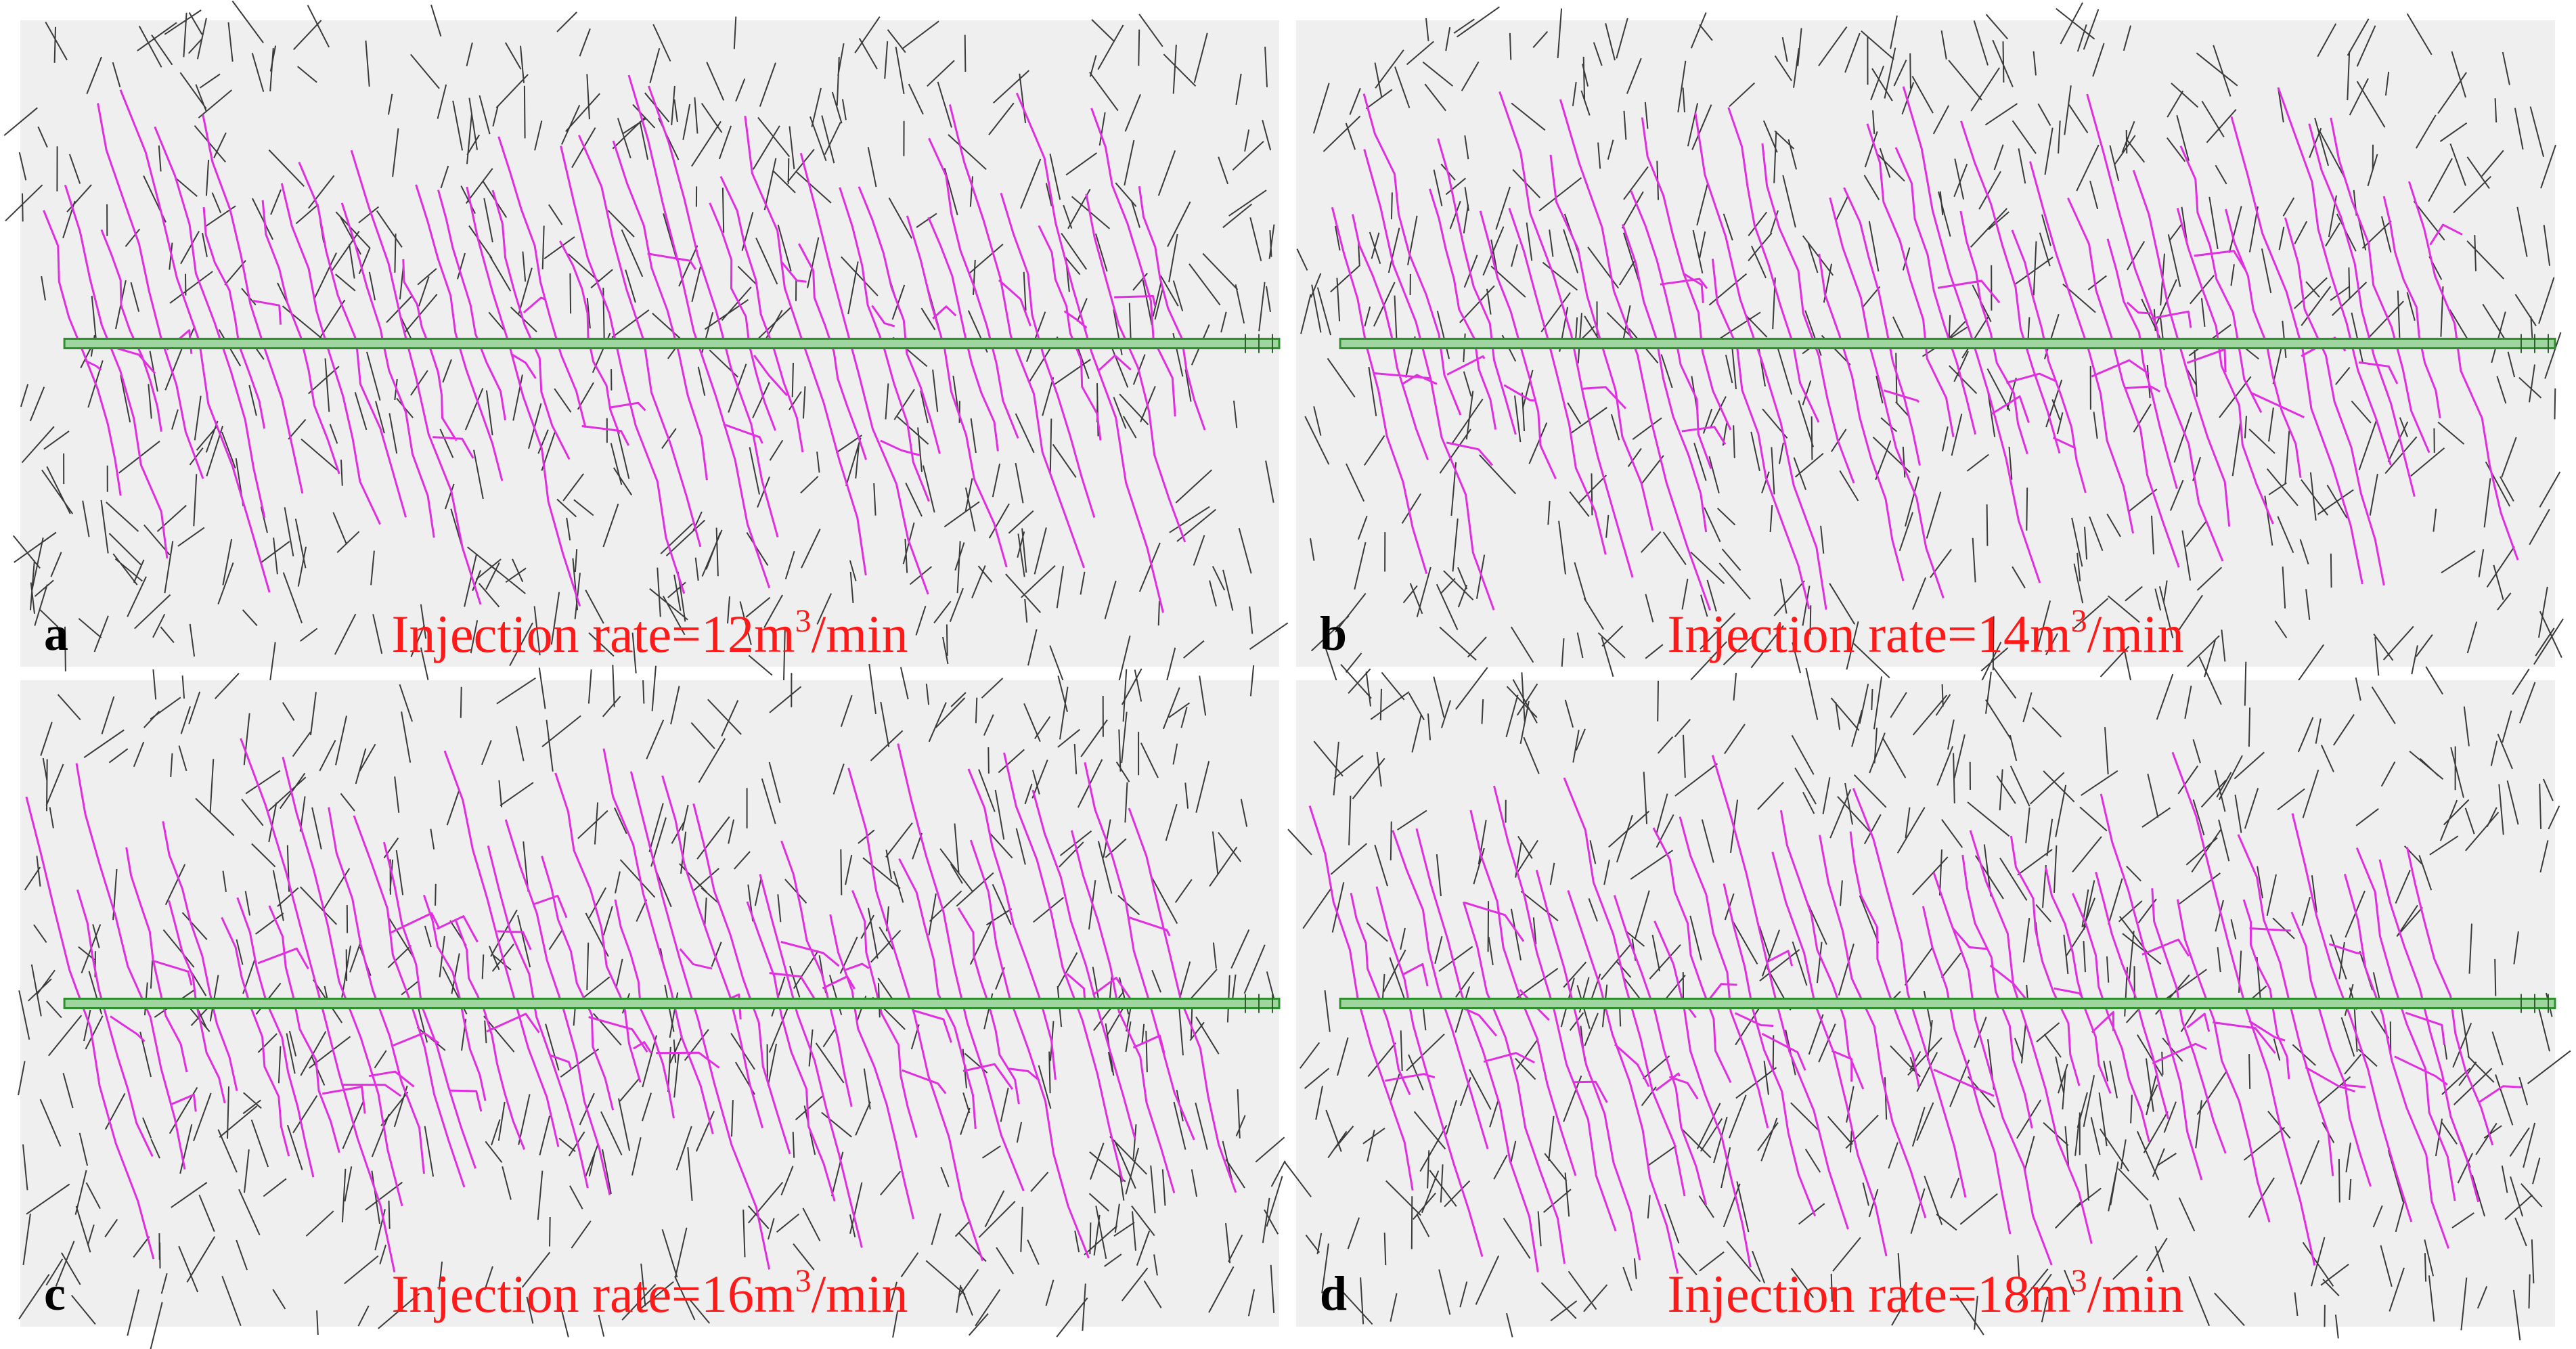  Describe the element at coordinates (55, 1293) in the screenshot. I see `panel-label: c` at that location.